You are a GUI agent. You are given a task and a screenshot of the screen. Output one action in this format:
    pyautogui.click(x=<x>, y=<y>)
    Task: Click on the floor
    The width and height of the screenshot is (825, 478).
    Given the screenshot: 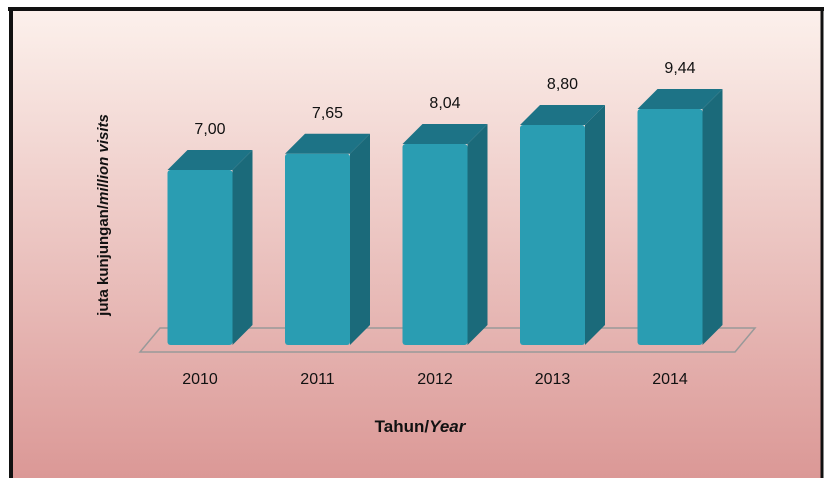 What is the action you would take?
    pyautogui.click(x=447, y=340)
    